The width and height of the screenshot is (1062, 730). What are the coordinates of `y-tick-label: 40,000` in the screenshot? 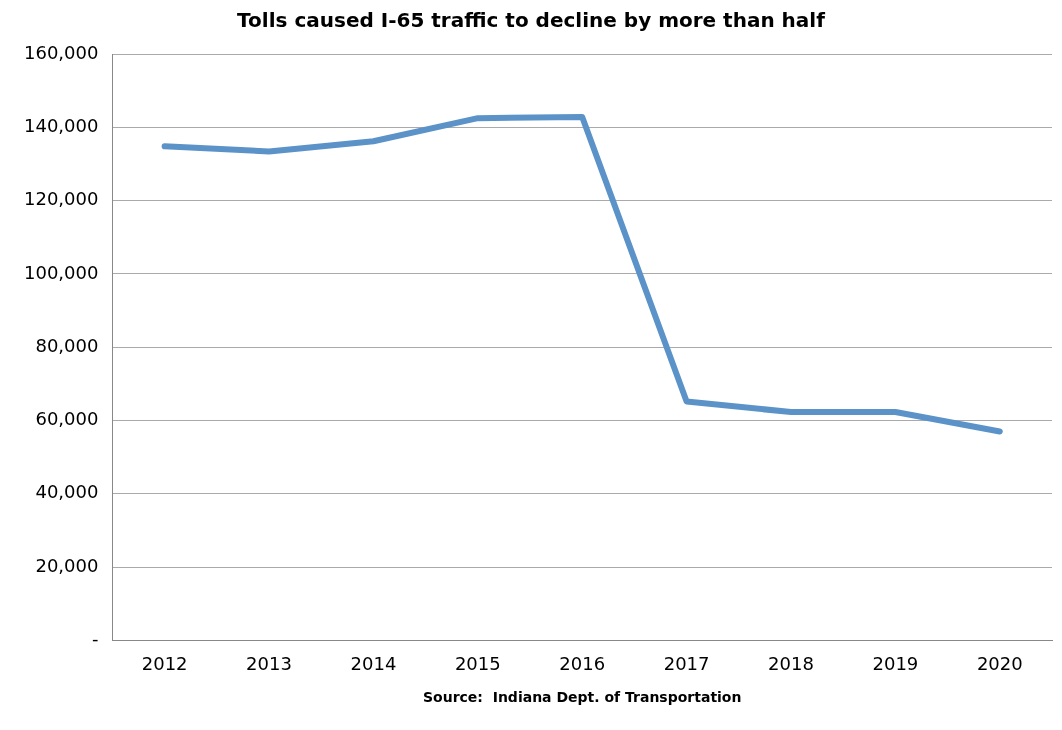 It's located at (67, 492).